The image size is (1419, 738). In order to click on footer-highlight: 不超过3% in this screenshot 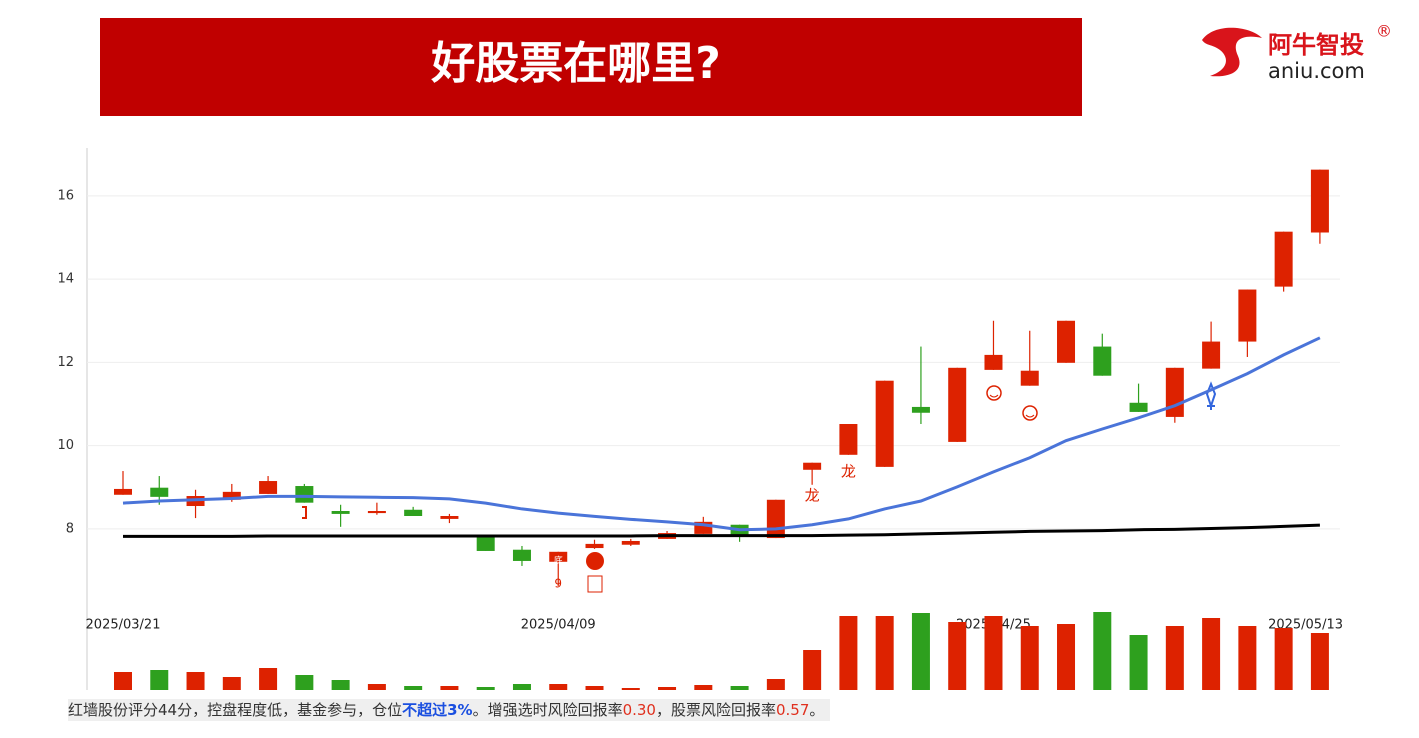, I will do `click(437, 710)`.